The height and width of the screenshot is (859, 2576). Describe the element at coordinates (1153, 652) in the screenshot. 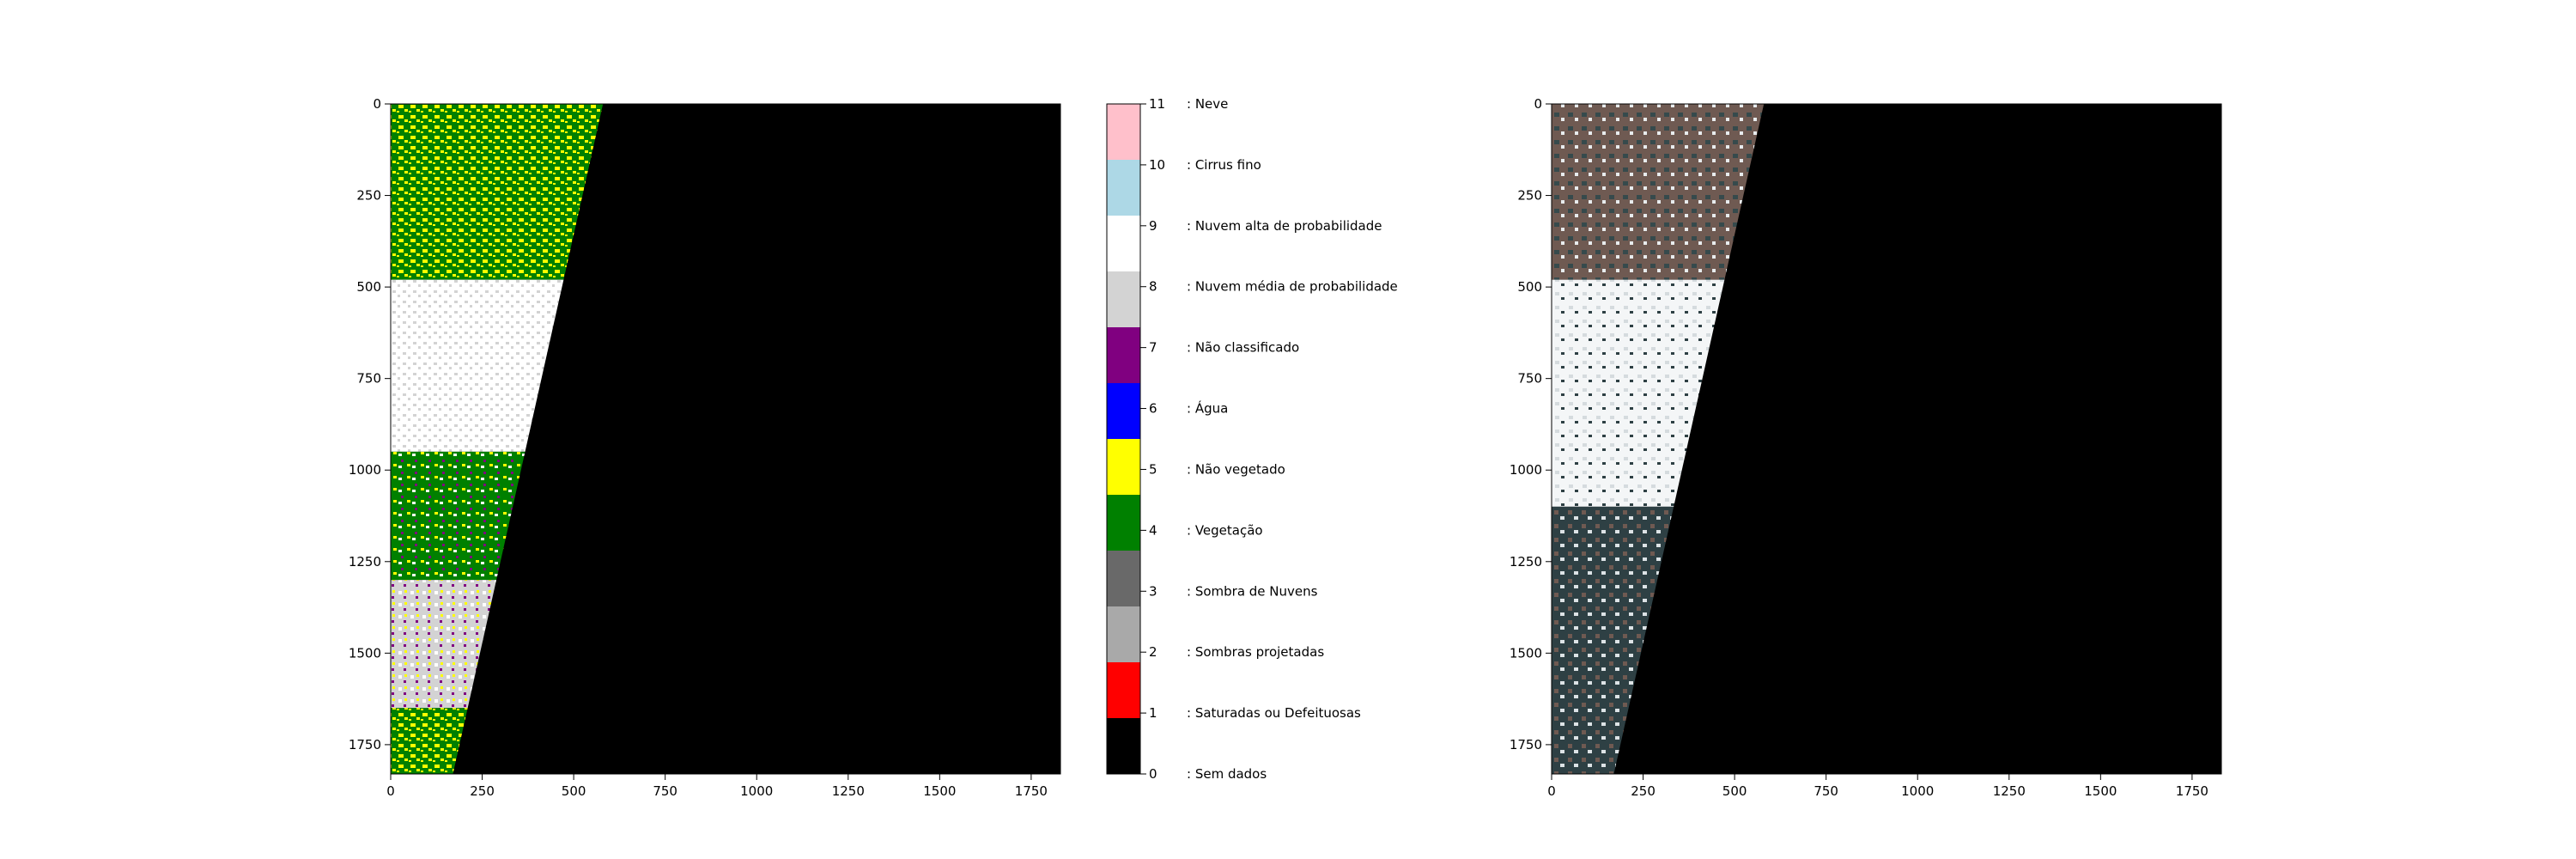

I see `colorbar-tick-label: 2` at that location.